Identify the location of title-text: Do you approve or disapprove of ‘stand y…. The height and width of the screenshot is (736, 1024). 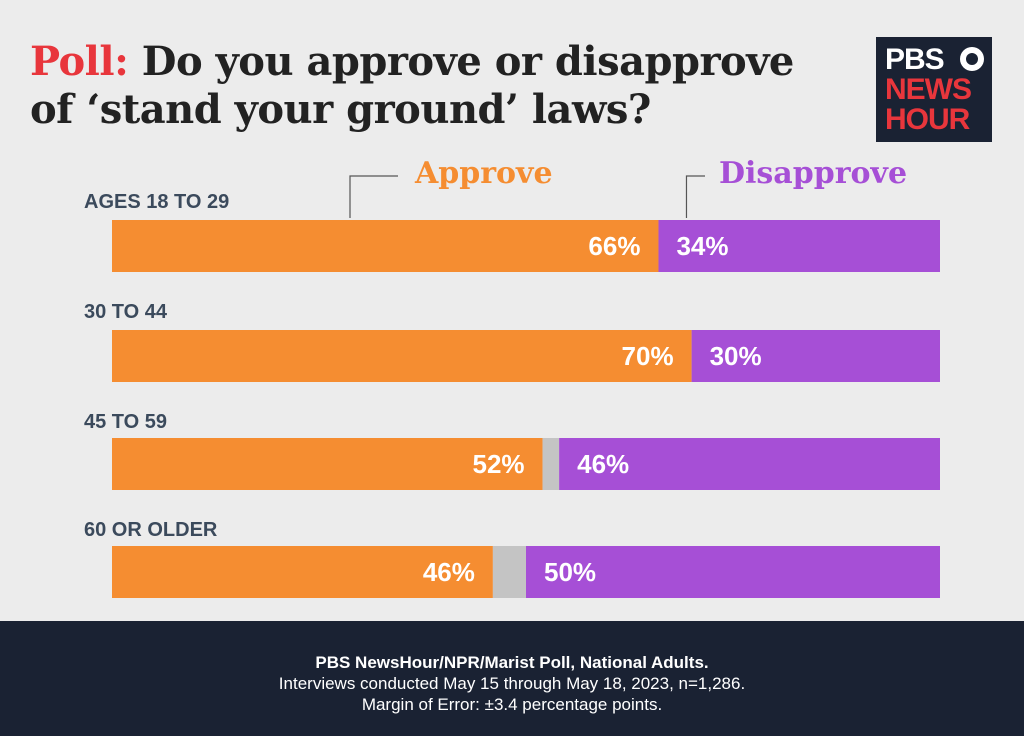
(412, 85).